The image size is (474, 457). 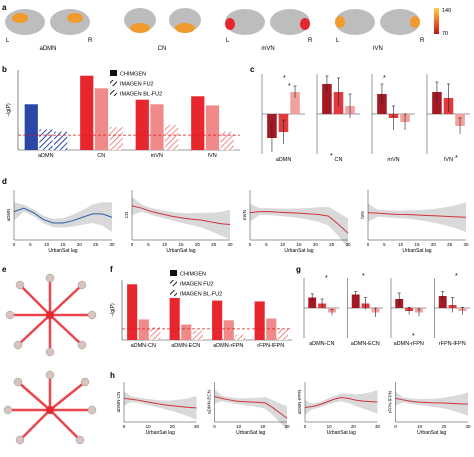 What do you see at coordinates (250, 244) in the screenshot?
I see `line-2-tick-0: 0` at bounding box center [250, 244].